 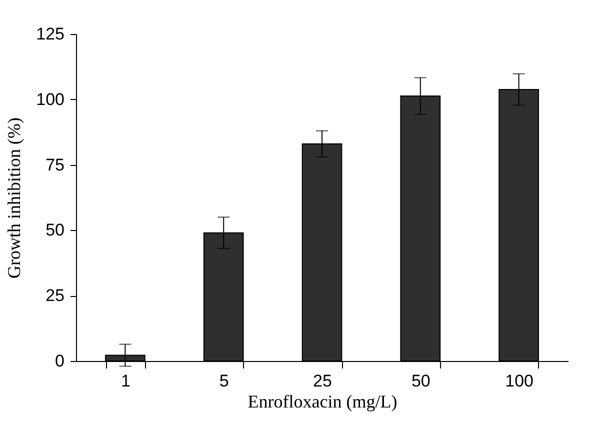 I want to click on x-tick-label: 5, so click(x=224, y=381).